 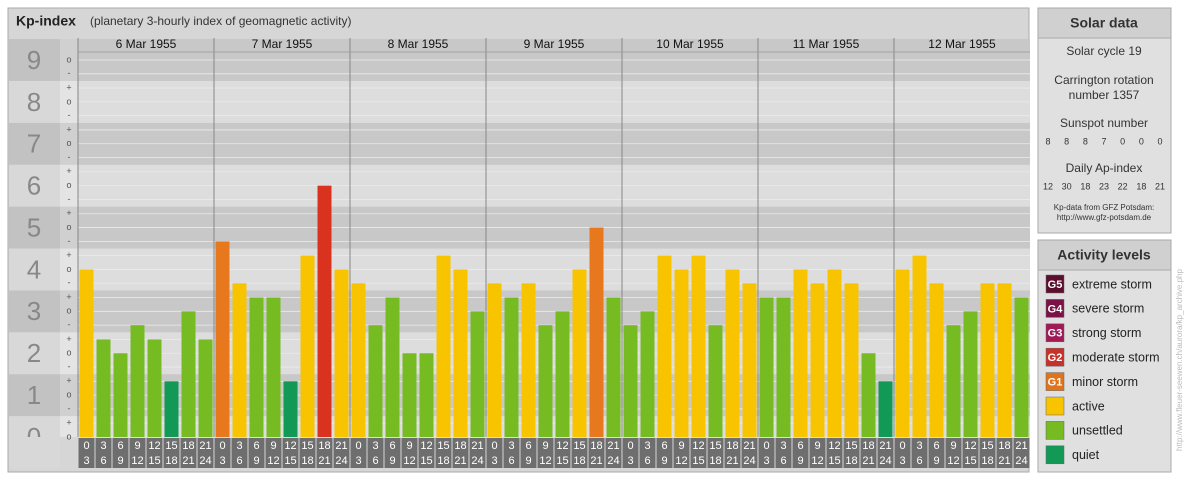 What do you see at coordinates (826, 44) in the screenshot?
I see `date-label: 11 Mar 1955` at bounding box center [826, 44].